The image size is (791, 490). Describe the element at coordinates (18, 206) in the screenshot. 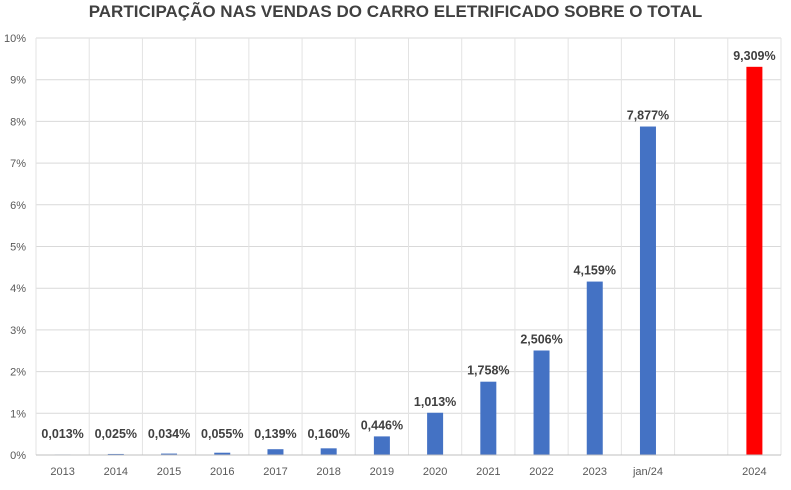

I see `y-tick-label: 6%` at that location.